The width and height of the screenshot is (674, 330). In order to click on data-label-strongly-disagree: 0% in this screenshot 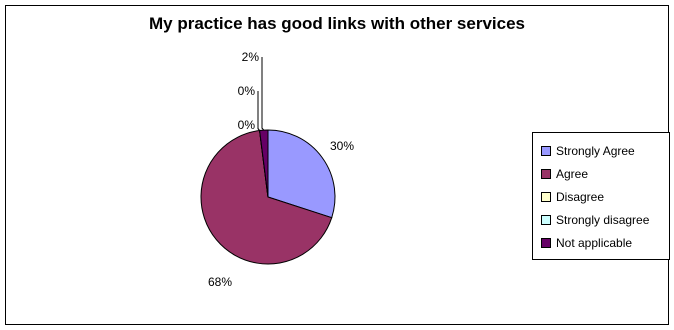, I will do `click(247, 91)`.